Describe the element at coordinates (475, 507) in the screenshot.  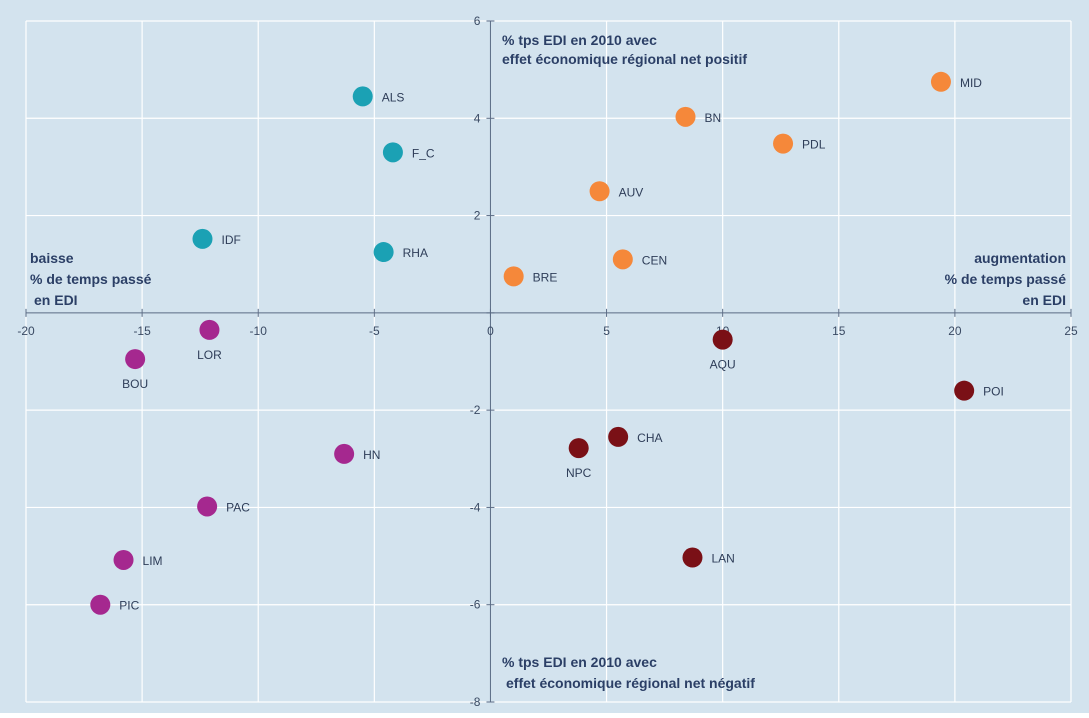
I see `y-tick-label: -4` at that location.